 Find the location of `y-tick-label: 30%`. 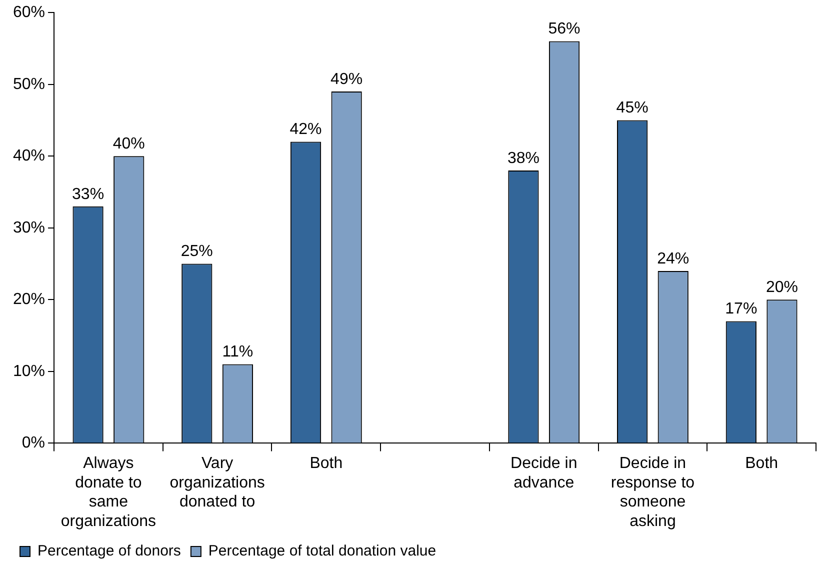

y-tick-label: 30% is located at coordinates (29, 227).